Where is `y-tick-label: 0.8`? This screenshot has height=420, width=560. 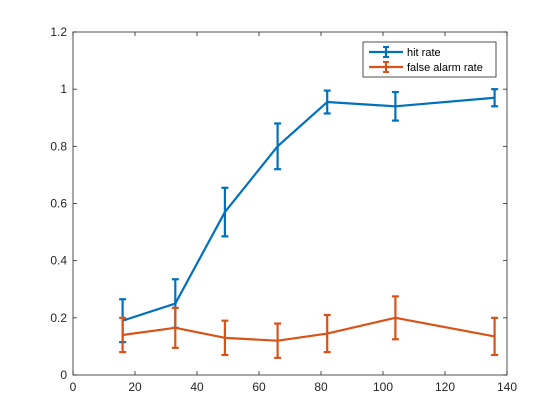
y-tick-label: 0.8 is located at coordinates (58, 146).